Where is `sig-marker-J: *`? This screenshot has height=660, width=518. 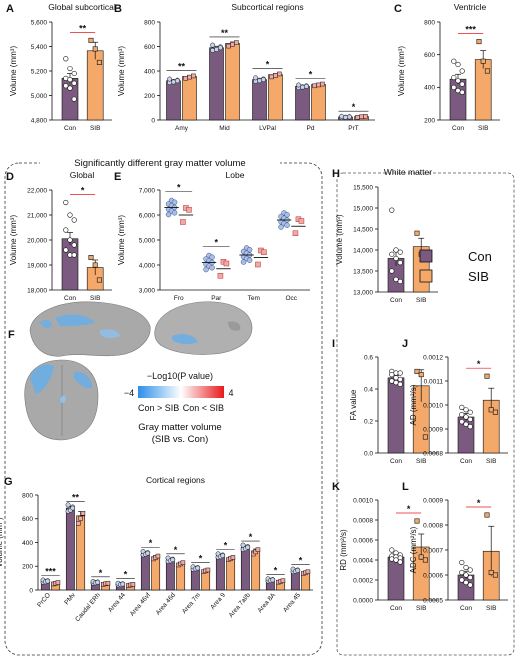
sig-marker-J: * is located at coordinates (479, 364).